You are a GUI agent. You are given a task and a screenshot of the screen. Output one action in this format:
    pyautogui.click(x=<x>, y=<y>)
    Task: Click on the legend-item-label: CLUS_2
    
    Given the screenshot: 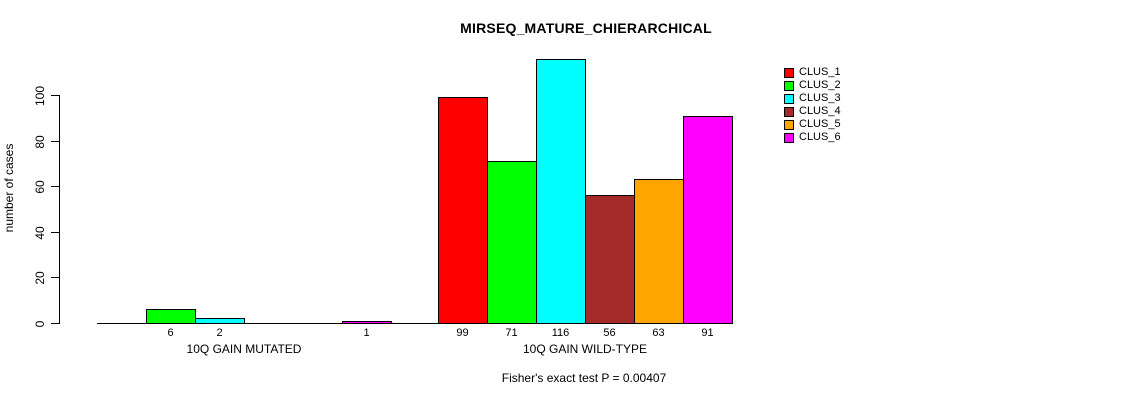 What is the action you would take?
    pyautogui.click(x=820, y=85)
    